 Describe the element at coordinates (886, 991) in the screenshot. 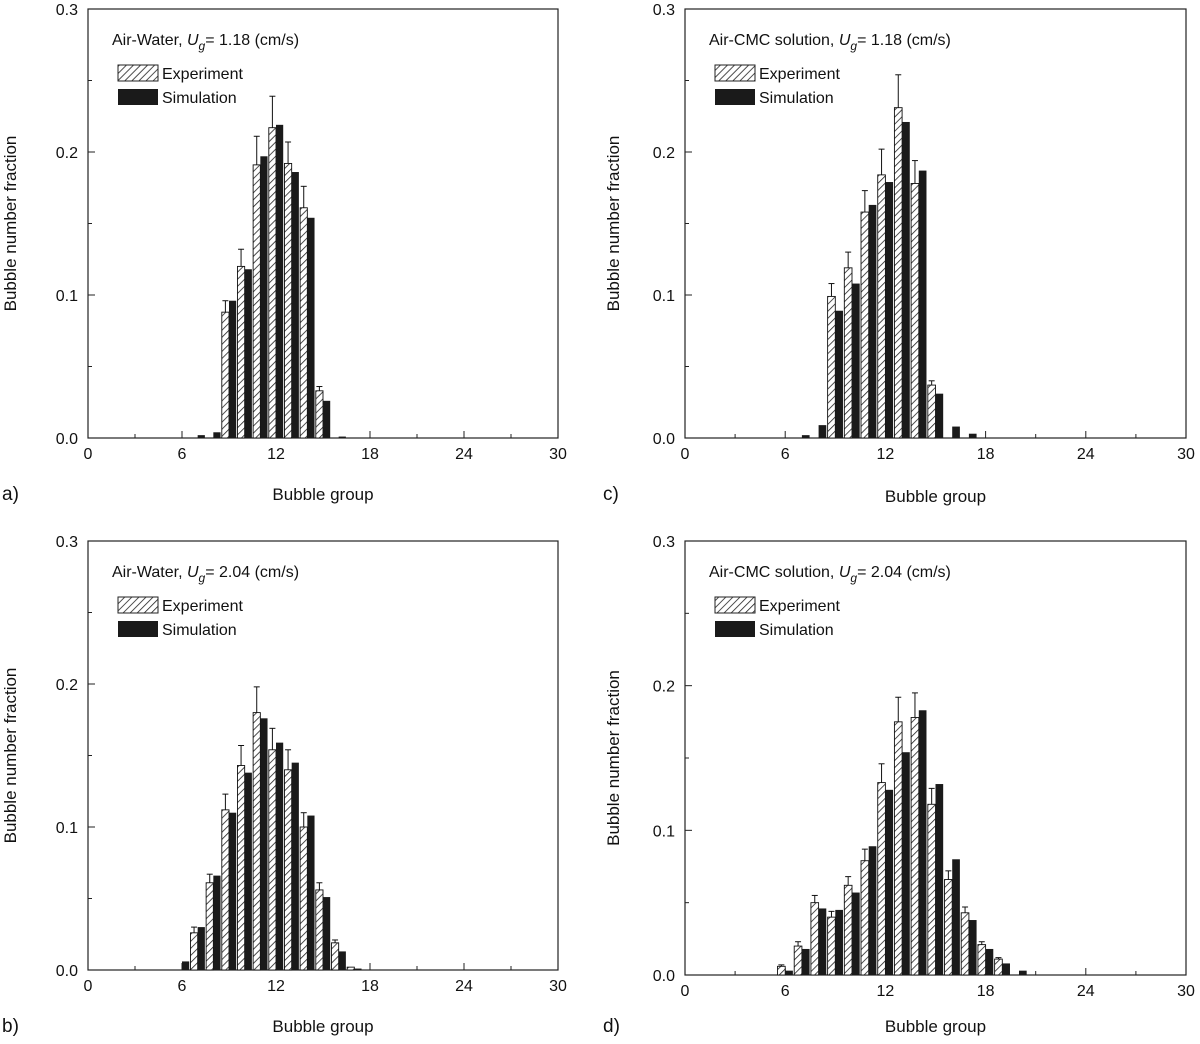

I see `x-tick-label: 12` at that location.